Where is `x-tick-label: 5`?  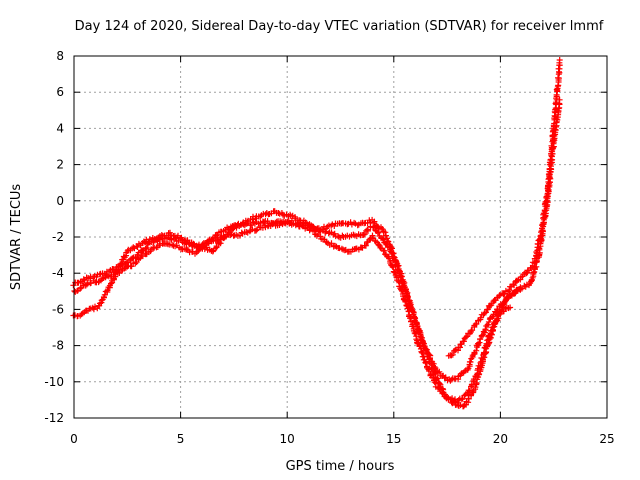
x-tick-label: 5 is located at coordinates (181, 439).